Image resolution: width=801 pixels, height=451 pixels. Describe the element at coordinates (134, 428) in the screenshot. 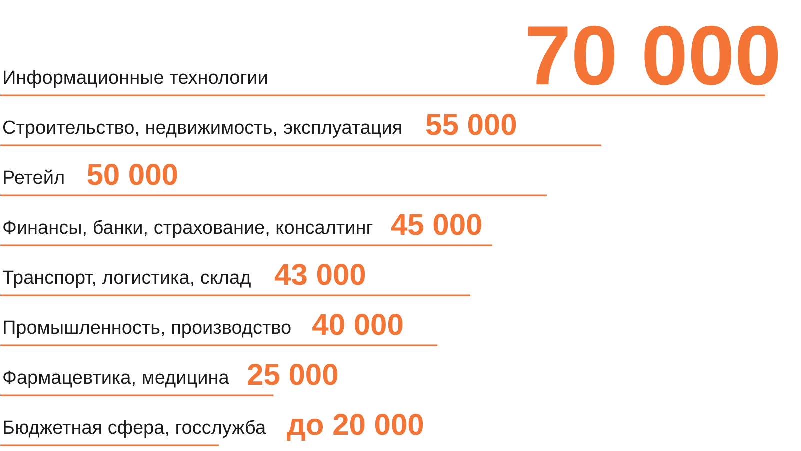

I see `y-tick-label: Бюджетная сфера, госслужба` at that location.